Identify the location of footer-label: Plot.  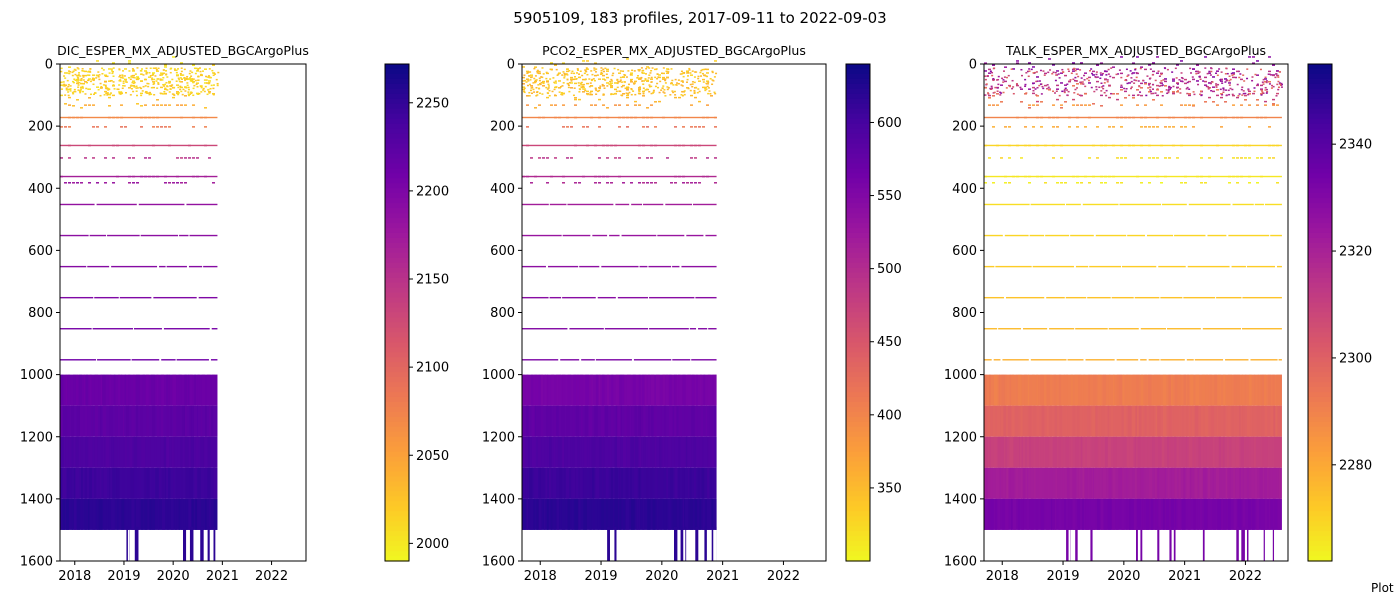
(1382, 588).